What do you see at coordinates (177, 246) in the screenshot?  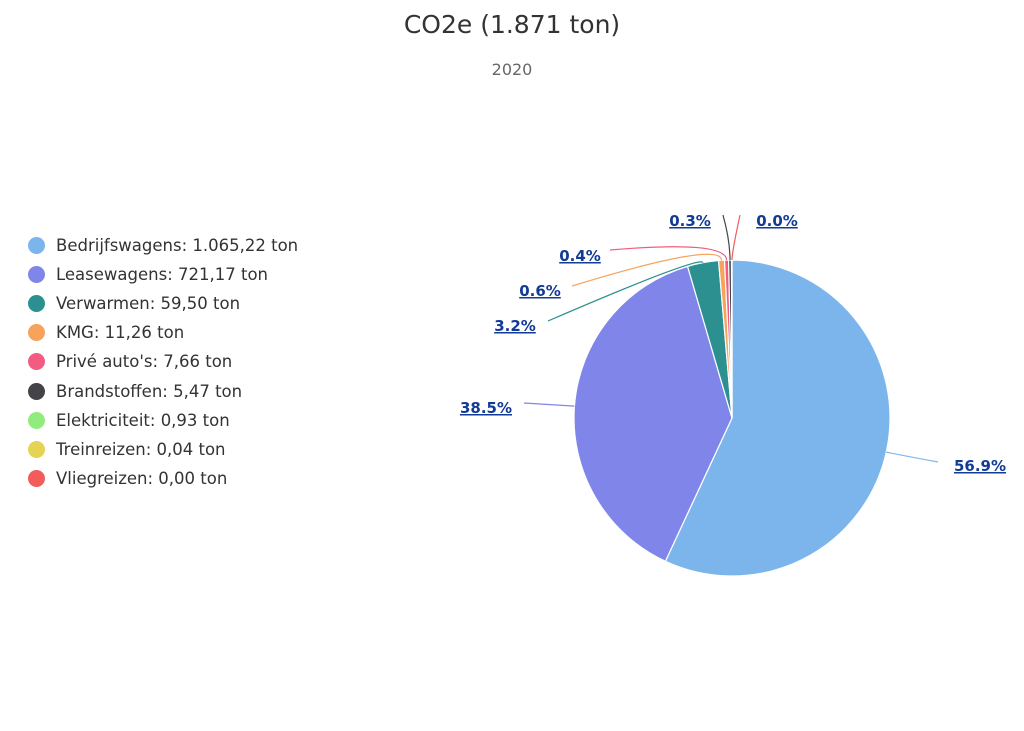 I see `legend-label: Bedrijfswagens: 1.065,22 ton` at bounding box center [177, 246].